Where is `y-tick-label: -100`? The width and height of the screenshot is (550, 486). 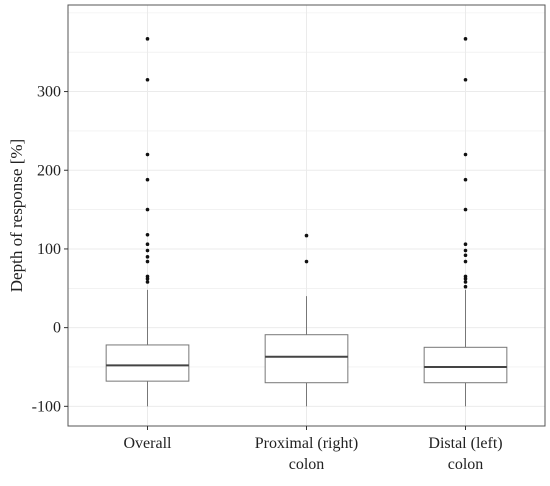
y-tick-label: -100 is located at coordinates (46, 406).